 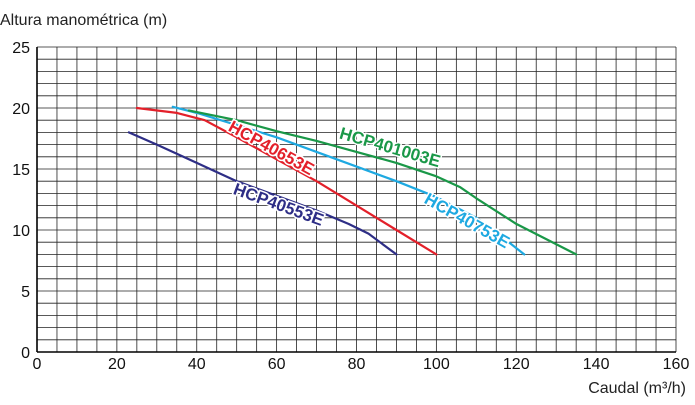 What do you see at coordinates (389, 147) in the screenshot?
I see `series-label-hcp401003e: HCP401003E` at bounding box center [389, 147].